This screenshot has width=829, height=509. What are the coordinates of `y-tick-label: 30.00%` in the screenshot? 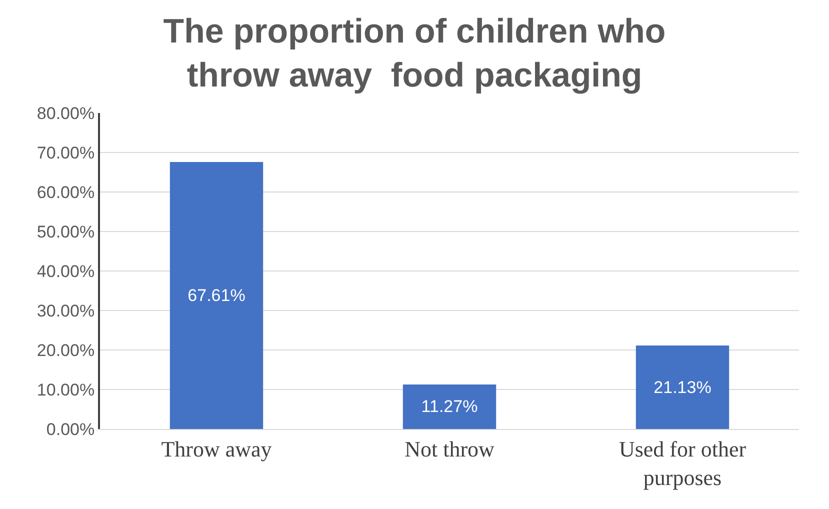 It's located at (65, 310).